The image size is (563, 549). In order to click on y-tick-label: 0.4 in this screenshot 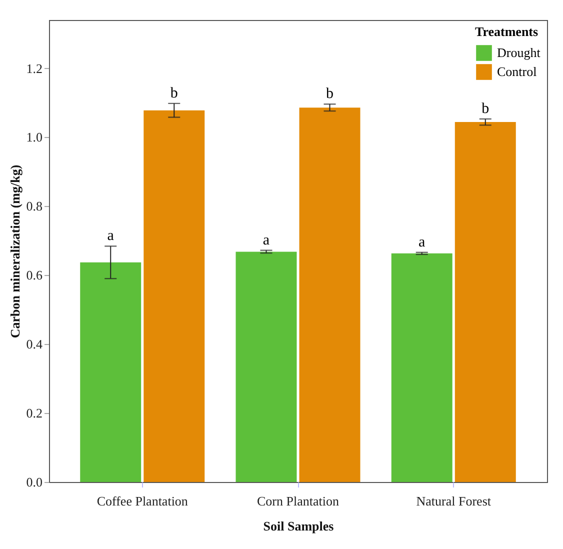, I will do `click(34, 344)`.